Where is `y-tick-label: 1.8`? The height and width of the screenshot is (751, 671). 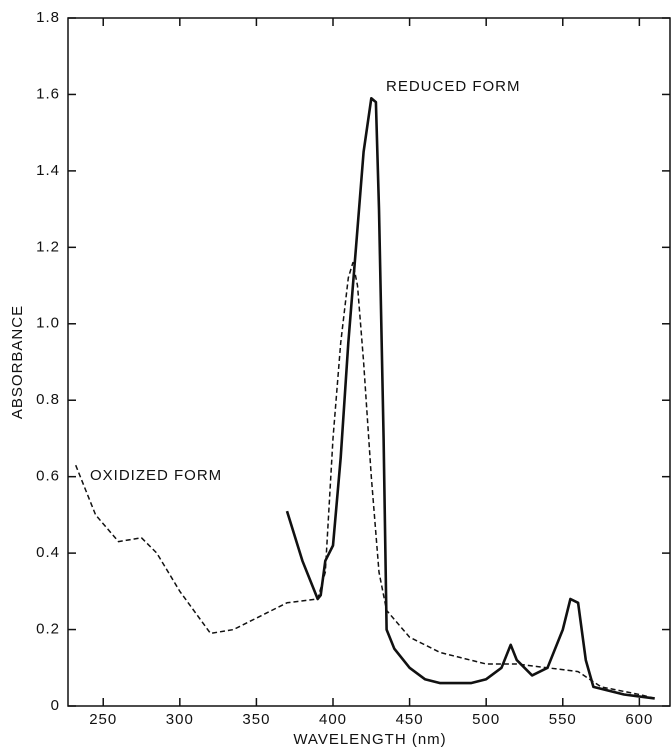 y-tick-label: 1.8 is located at coordinates (48, 17).